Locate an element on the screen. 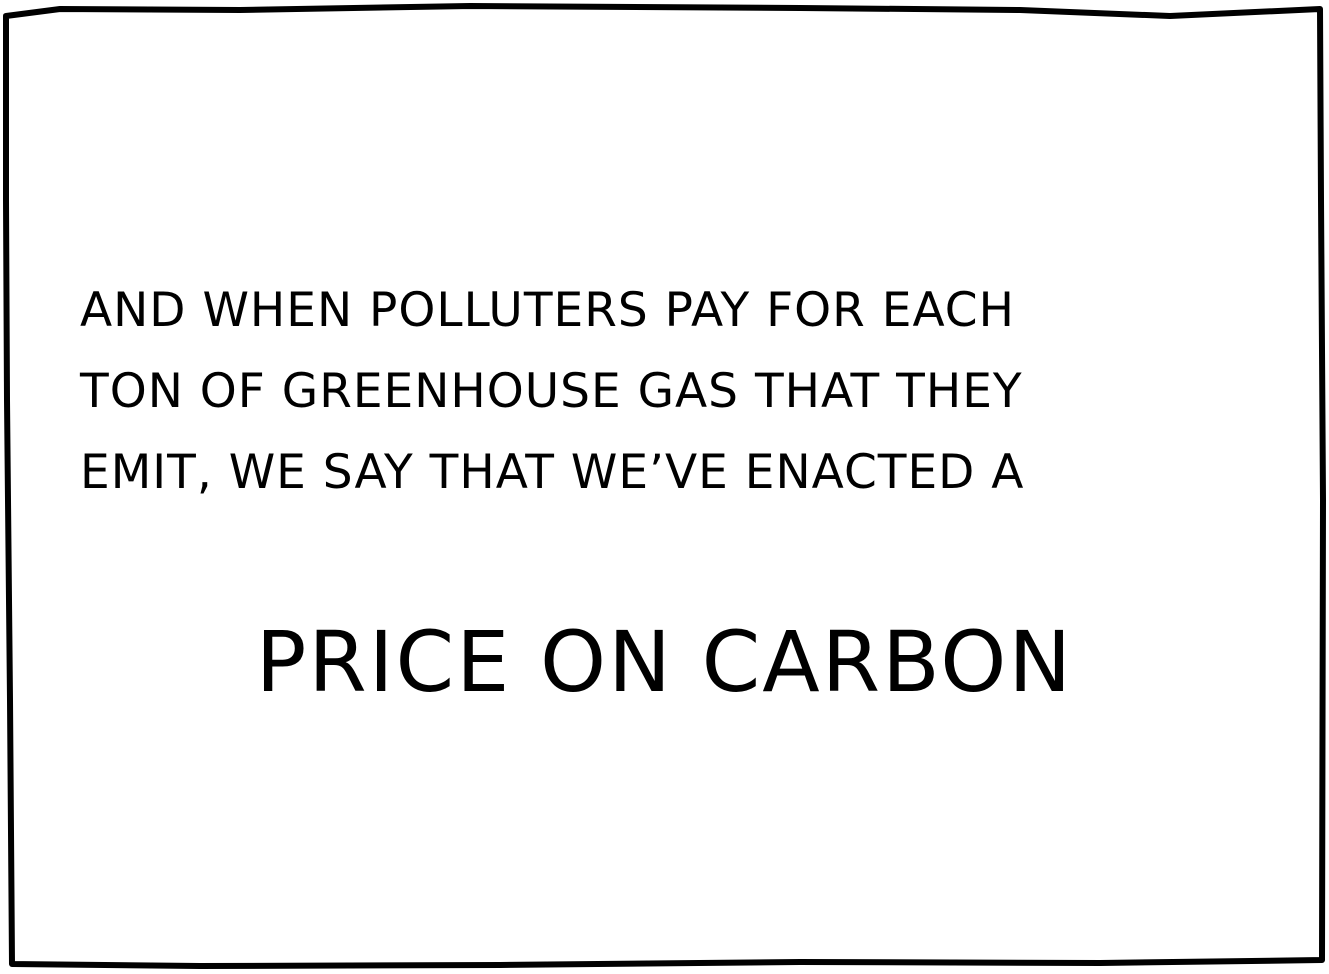  caption-line-3: EMIT, WE SAY THAT WE’VE ENACTED A is located at coordinates (552, 472).